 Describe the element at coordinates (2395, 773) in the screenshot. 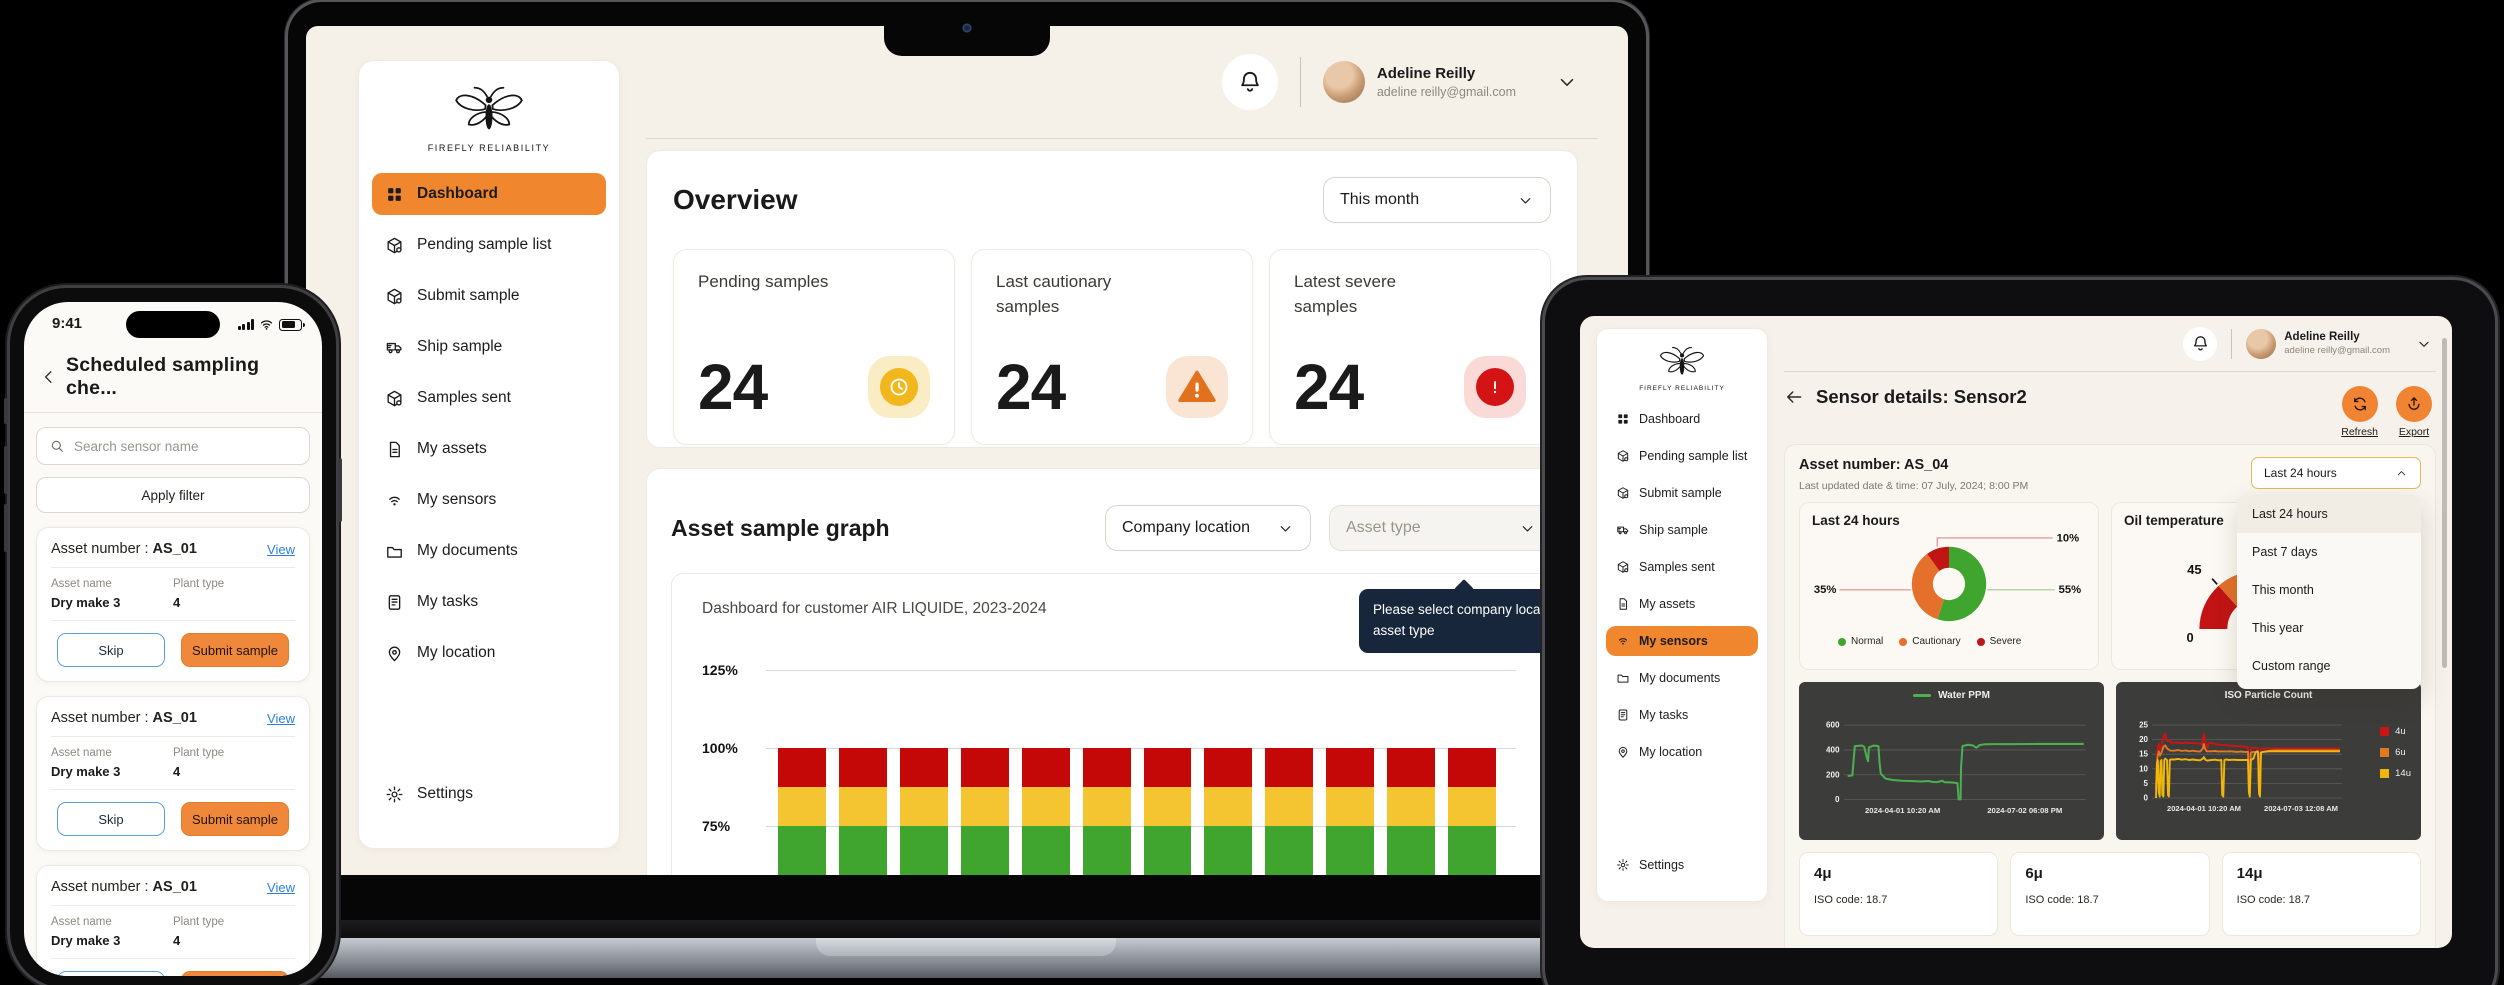

I see `legend-item-14u: 14u` at that location.